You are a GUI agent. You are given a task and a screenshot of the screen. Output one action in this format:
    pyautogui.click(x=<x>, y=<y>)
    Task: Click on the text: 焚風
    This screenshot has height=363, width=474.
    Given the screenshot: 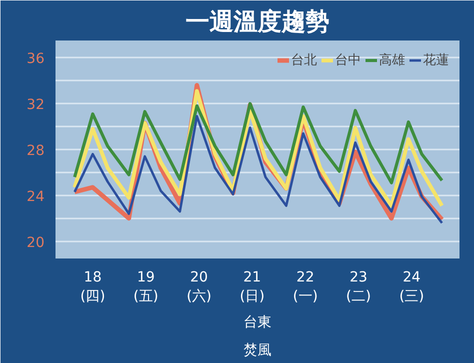 What is the action you would take?
    pyautogui.click(x=258, y=350)
    